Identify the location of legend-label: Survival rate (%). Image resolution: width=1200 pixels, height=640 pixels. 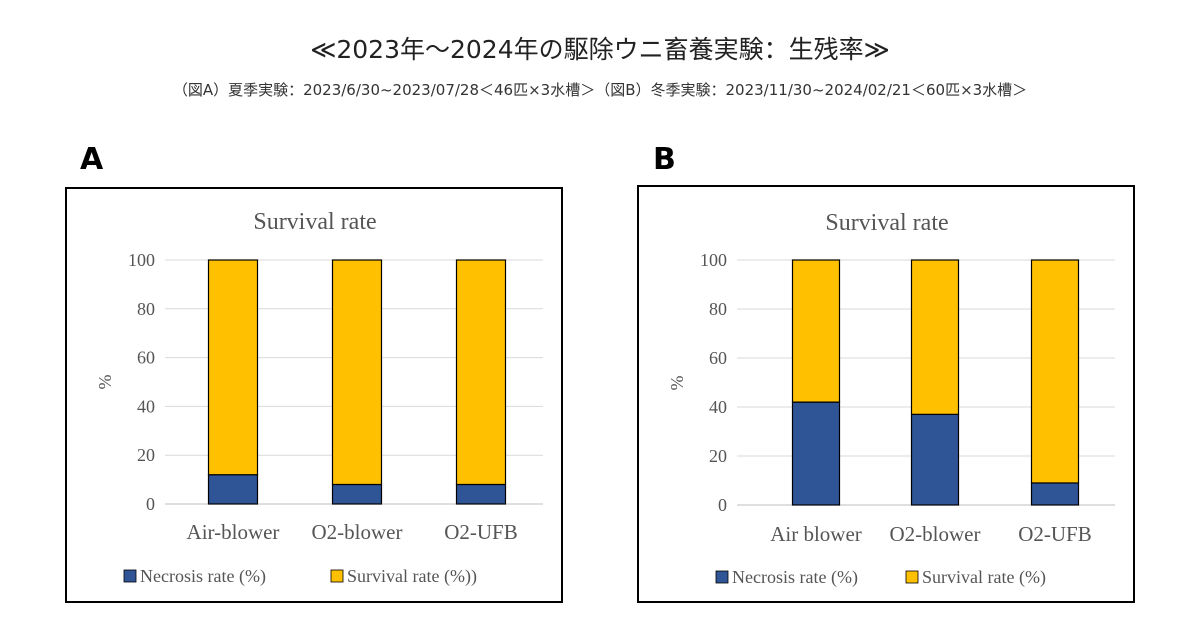
(984, 577).